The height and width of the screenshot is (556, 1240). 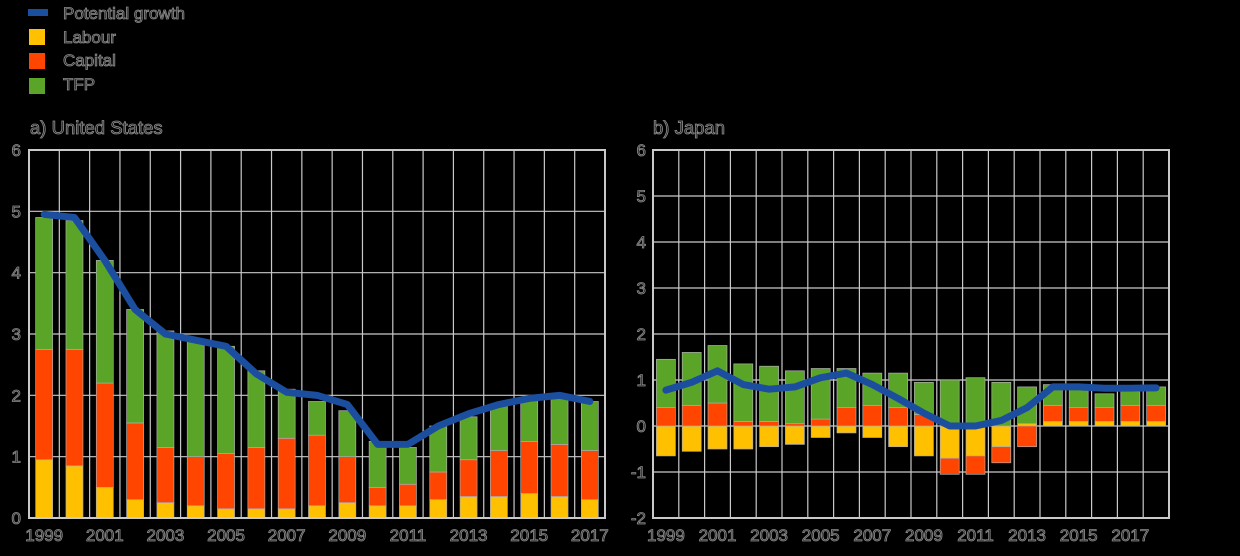 What do you see at coordinates (37, 86) in the screenshot?
I see `legend-swatch-tfp` at bounding box center [37, 86].